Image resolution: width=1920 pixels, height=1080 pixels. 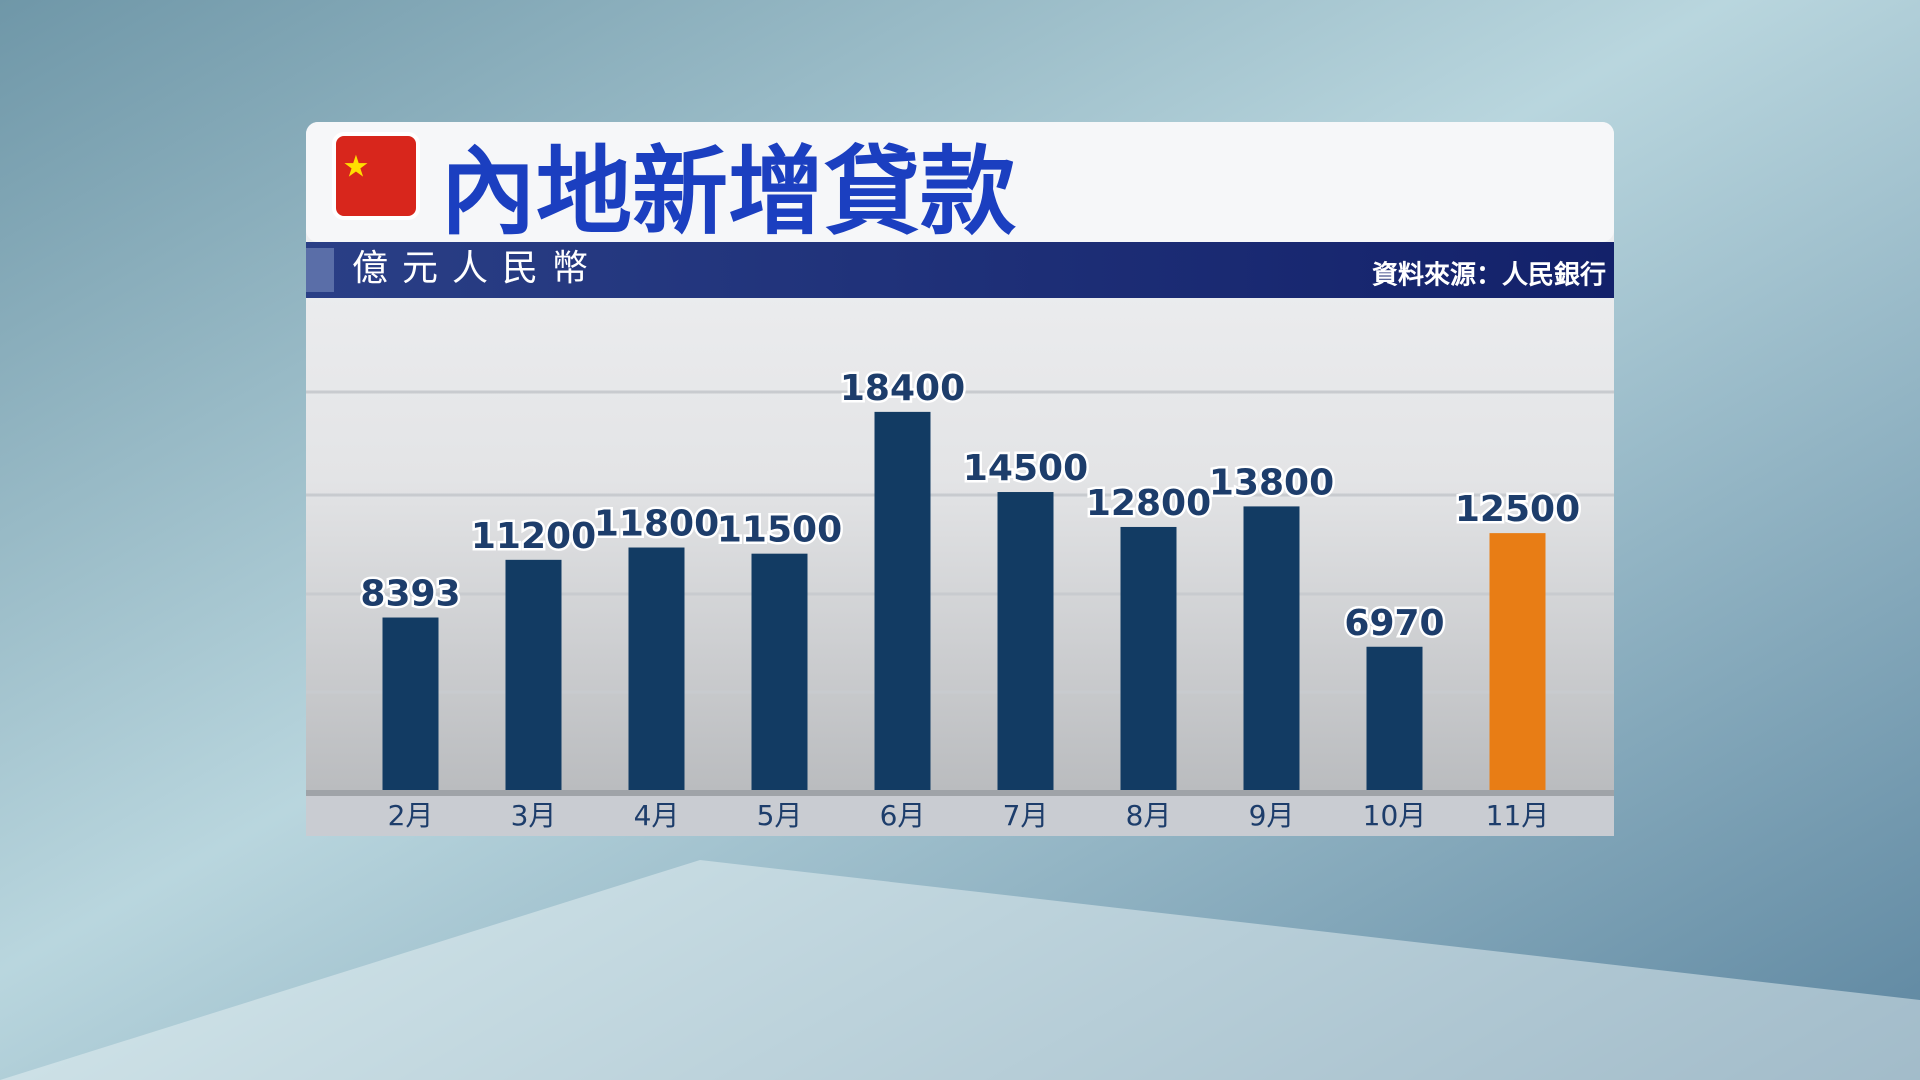 I want to click on x-tick-label: 11月, so click(x=1518, y=815).